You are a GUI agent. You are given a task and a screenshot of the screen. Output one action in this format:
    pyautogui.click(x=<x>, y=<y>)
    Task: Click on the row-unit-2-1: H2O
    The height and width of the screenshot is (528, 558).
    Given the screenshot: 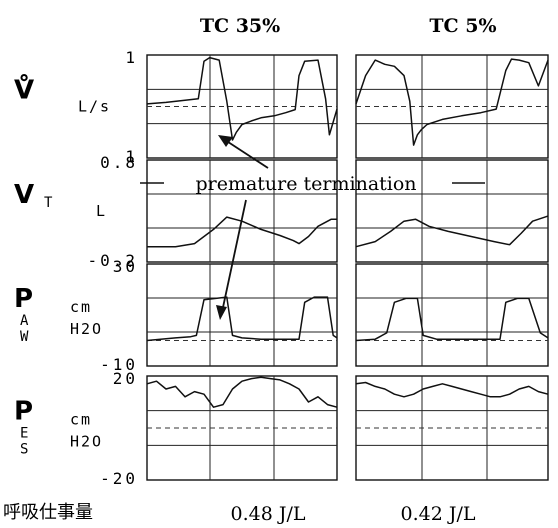 What is the action you would take?
    pyautogui.click(x=86, y=329)
    